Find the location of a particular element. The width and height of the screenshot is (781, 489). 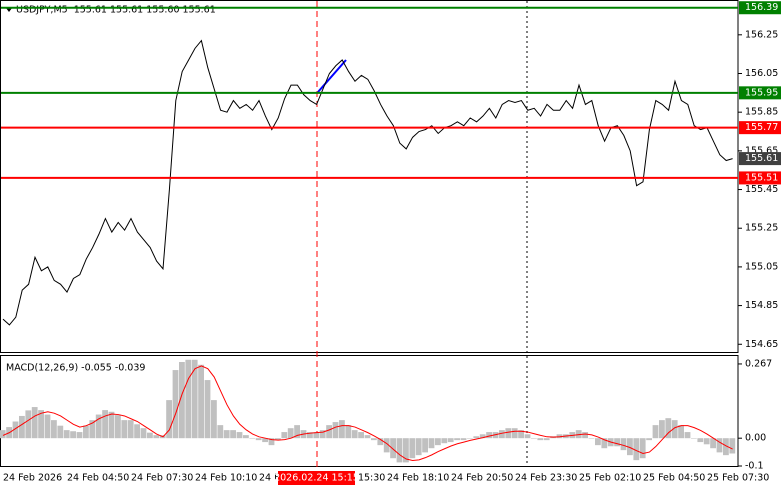

header-arrow is located at coordinates (9, 10).